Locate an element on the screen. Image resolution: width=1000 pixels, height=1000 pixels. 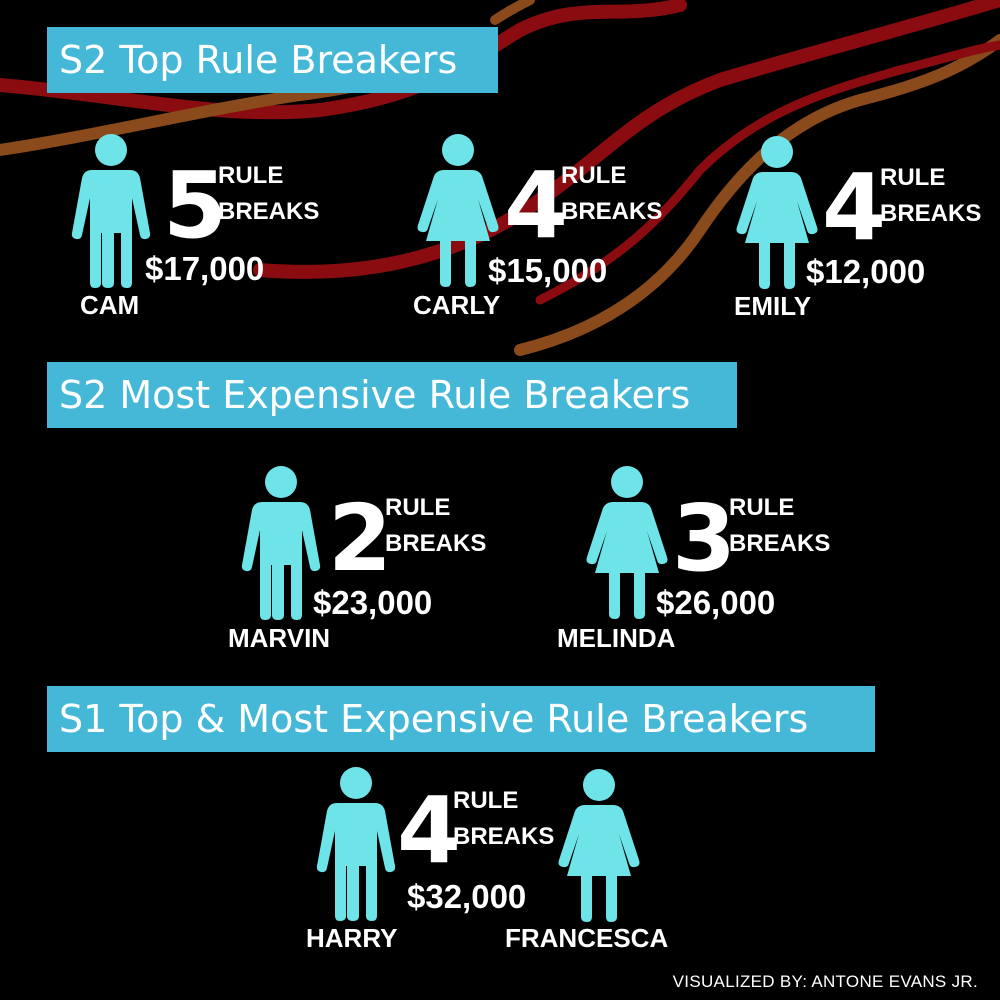
person-name: MARVIN is located at coordinates (279, 638).